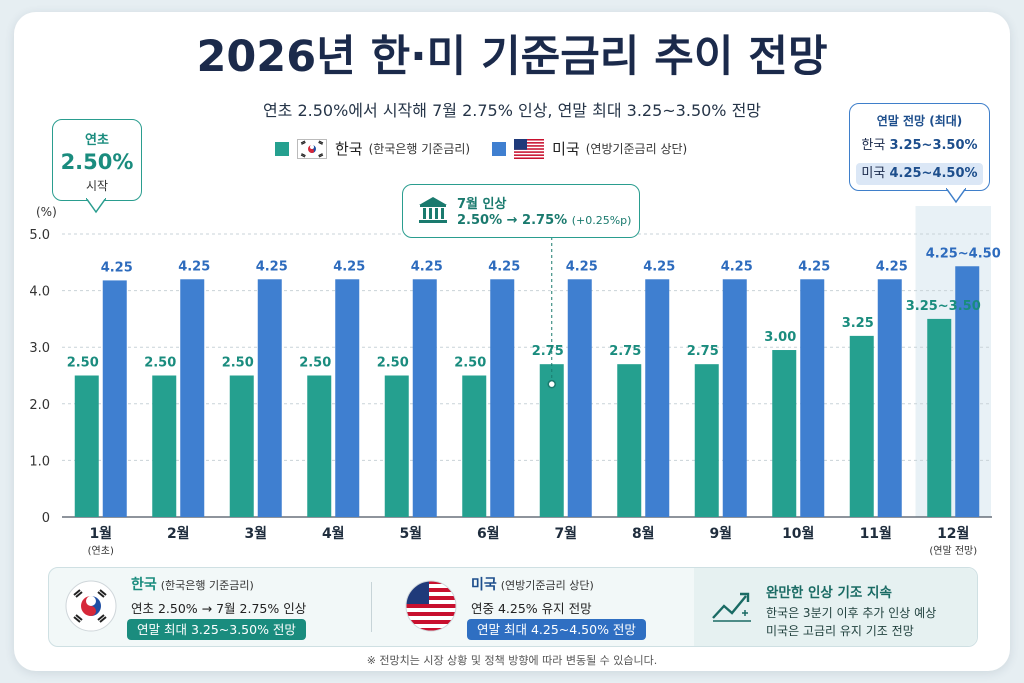 Image resolution: width=1024 pixels, height=683 pixels. What do you see at coordinates (643, 533) in the screenshot?
I see `x-tick-label: 8월` at bounding box center [643, 533].